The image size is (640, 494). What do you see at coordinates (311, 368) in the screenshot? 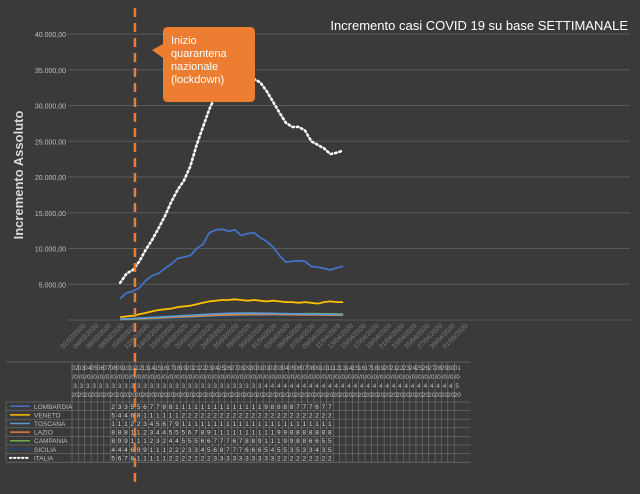
I see `table-header-cell: 08` at bounding box center [311, 368].